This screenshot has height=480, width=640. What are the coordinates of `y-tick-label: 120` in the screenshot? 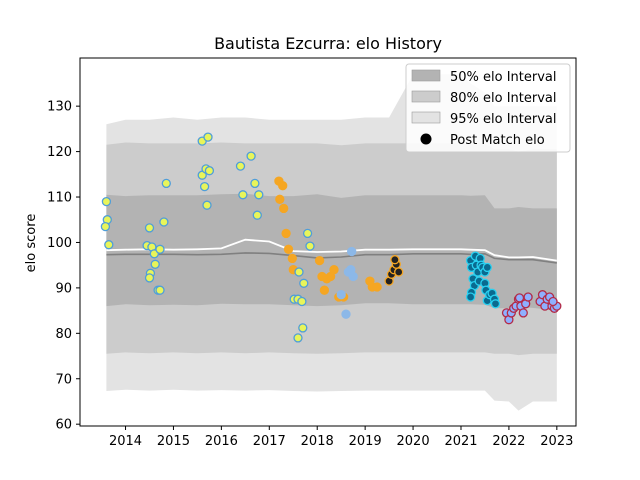 It's located at (59, 152).